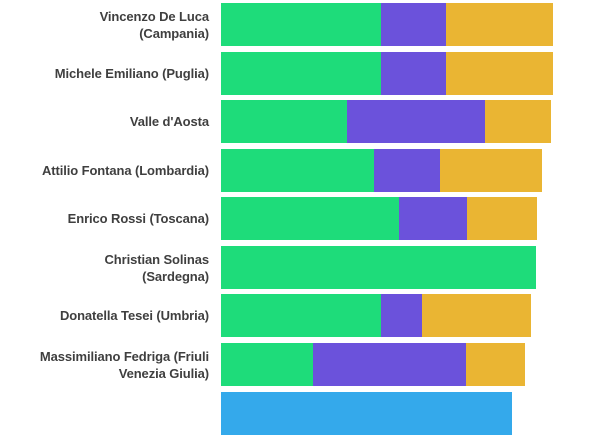 The height and width of the screenshot is (435, 600). I want to click on category-label: Attilio Fontana (Lombardia), so click(104, 170).